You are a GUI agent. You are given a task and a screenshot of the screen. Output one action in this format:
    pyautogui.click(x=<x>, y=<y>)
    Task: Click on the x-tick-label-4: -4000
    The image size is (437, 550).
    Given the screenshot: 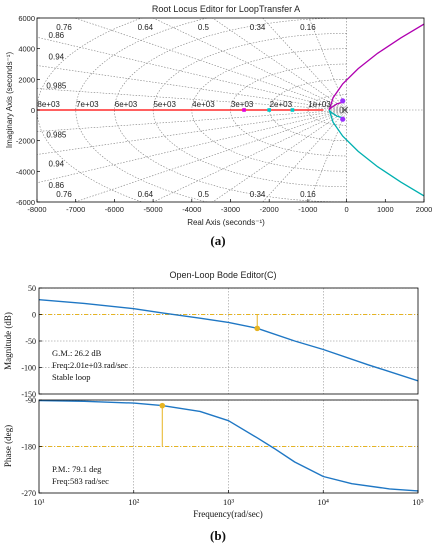 What is the action you would take?
    pyautogui.click(x=191, y=209)
    